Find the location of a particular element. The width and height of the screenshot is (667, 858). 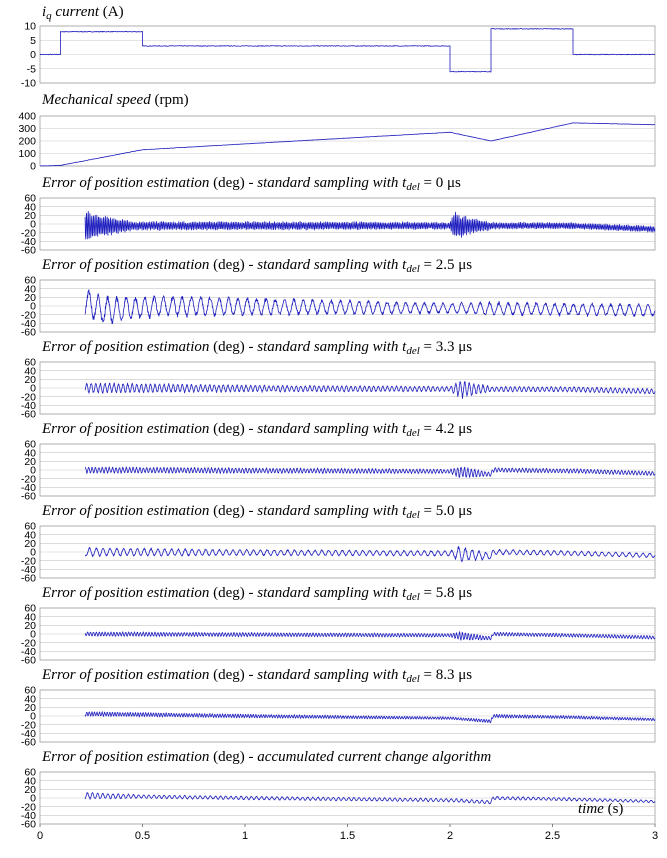

title-part: = 3.3 is located at coordinates (439, 347).